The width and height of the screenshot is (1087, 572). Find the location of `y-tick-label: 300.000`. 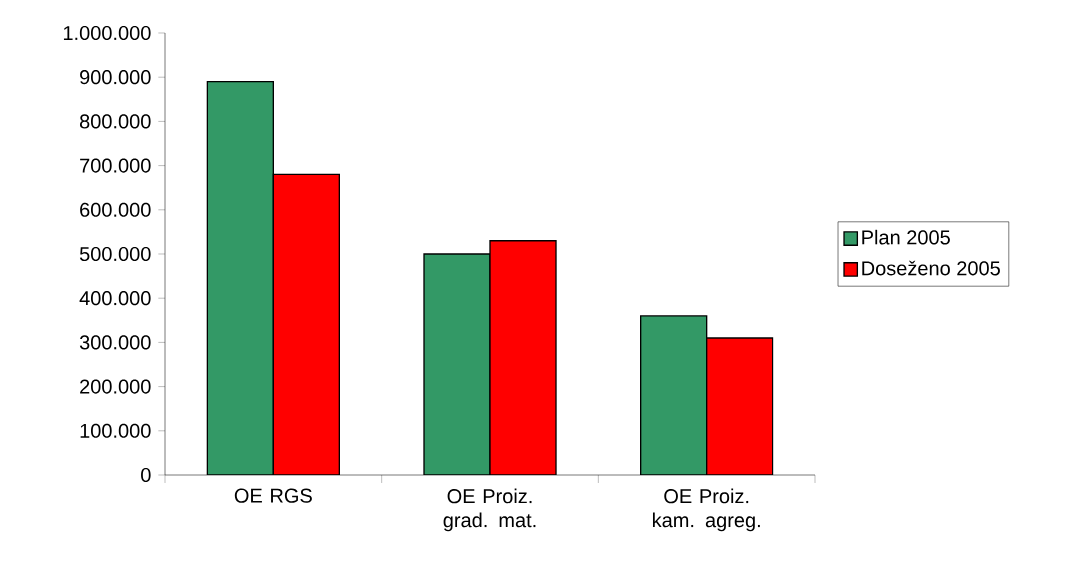

y-tick-label: 300.000 is located at coordinates (115, 342).